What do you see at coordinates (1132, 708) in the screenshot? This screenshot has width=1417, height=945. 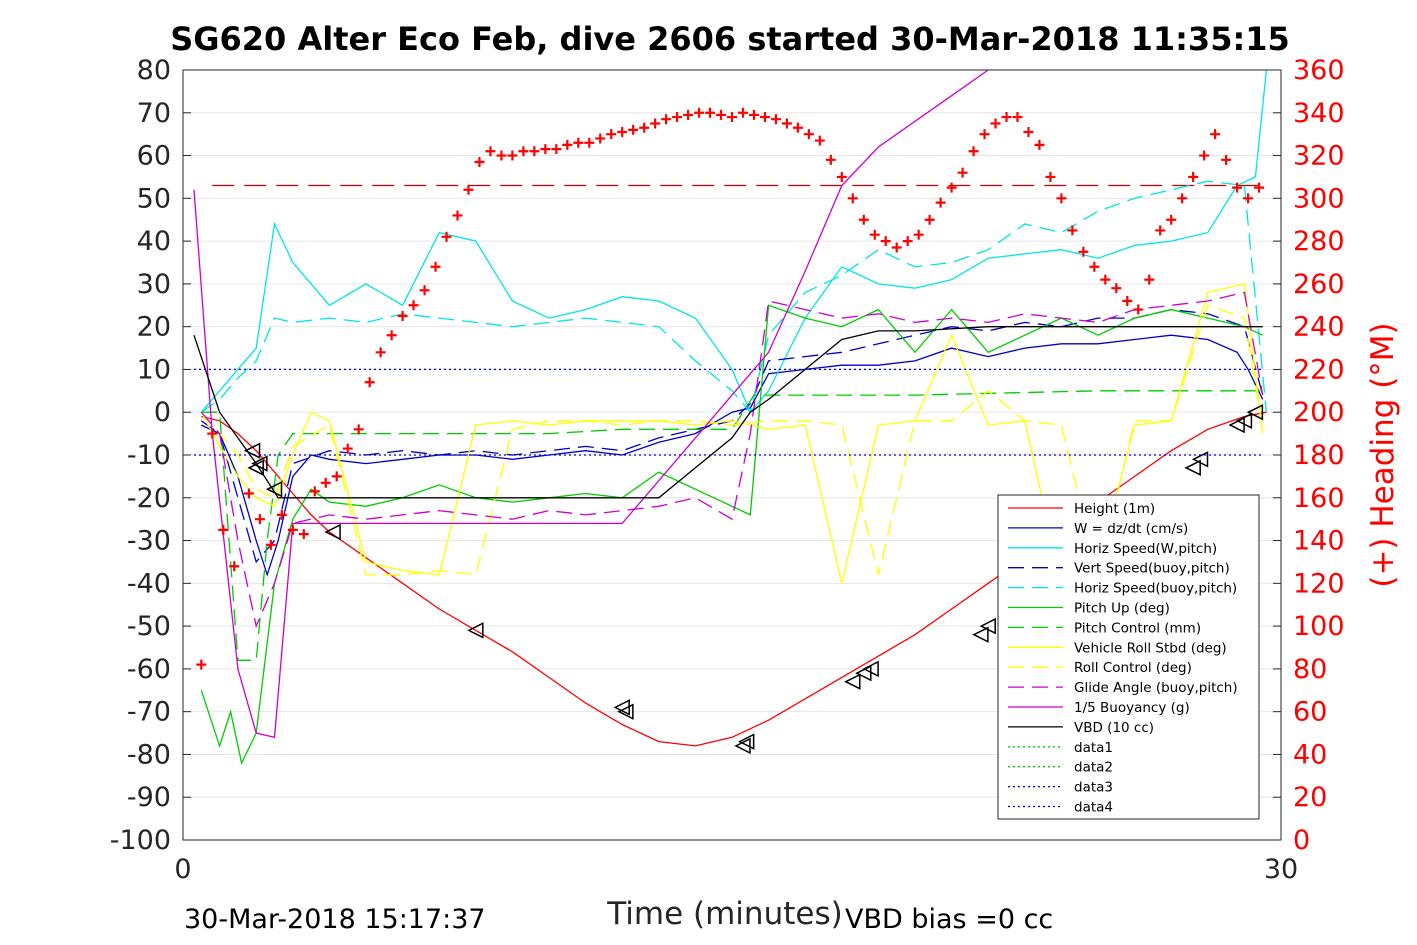 I see `legend-label: 1/5 Buoyancy (g)` at bounding box center [1132, 708].